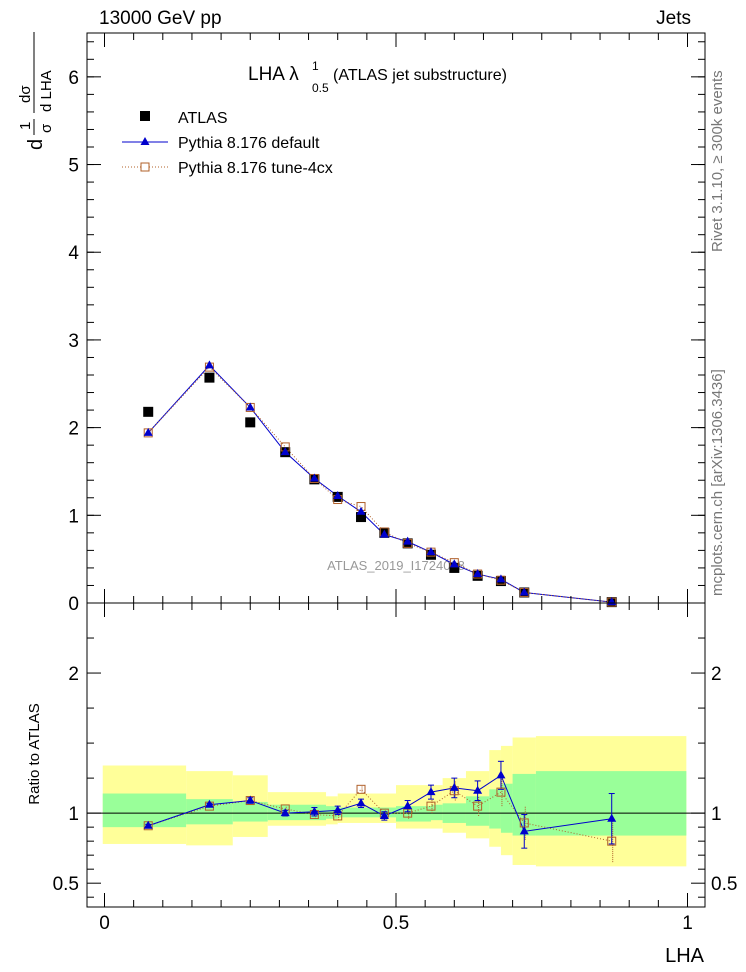 Image resolution: width=746 pixels, height=972 pixels. What do you see at coordinates (73, 253) in the screenshot?
I see `y-tick-label: 4` at bounding box center [73, 253].